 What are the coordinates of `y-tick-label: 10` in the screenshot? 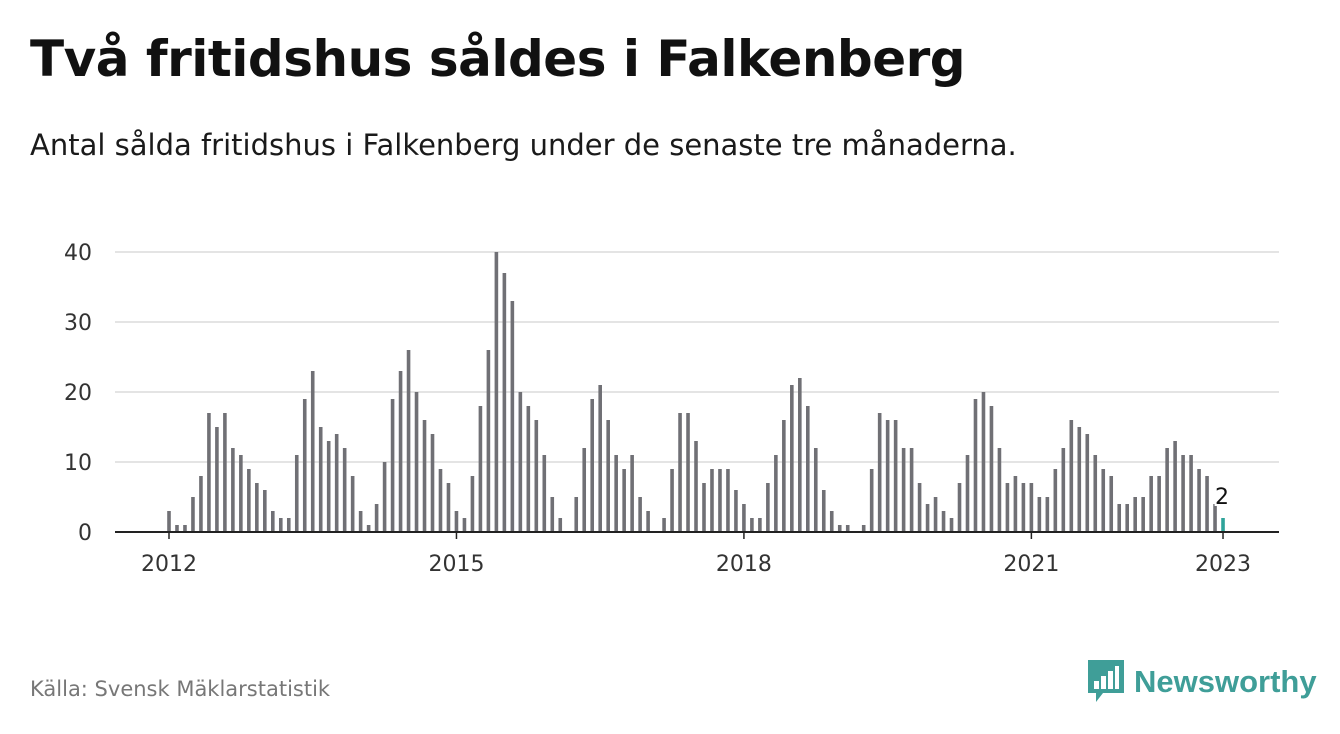 It's located at (78, 463).